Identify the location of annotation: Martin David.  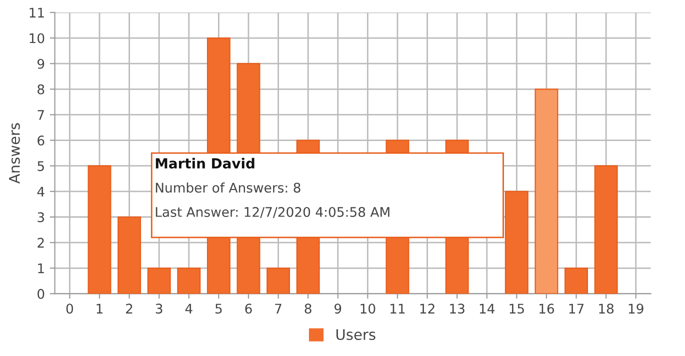
(205, 163).